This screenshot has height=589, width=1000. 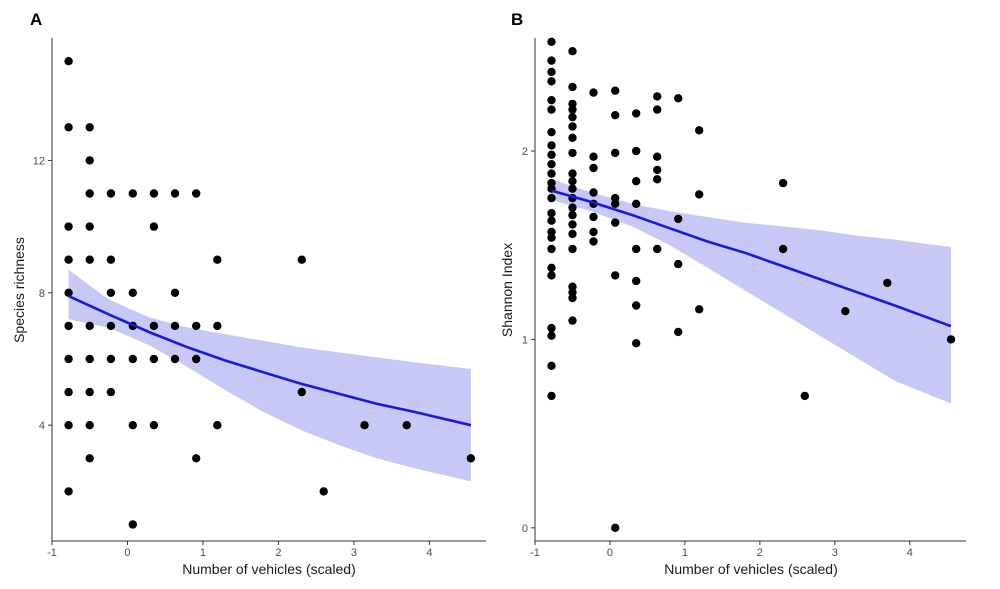 What do you see at coordinates (525, 152) in the screenshot?
I see `y-tick-label: 2` at bounding box center [525, 152].